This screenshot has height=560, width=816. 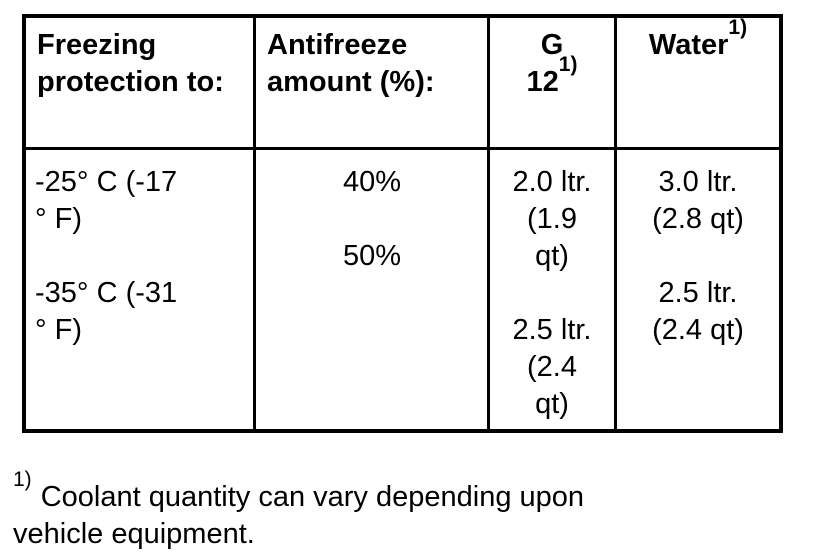 What do you see at coordinates (370, 82) in the screenshot?
I see `header-antifreeze-amount: Antifreeze amount (%):` at bounding box center [370, 82].